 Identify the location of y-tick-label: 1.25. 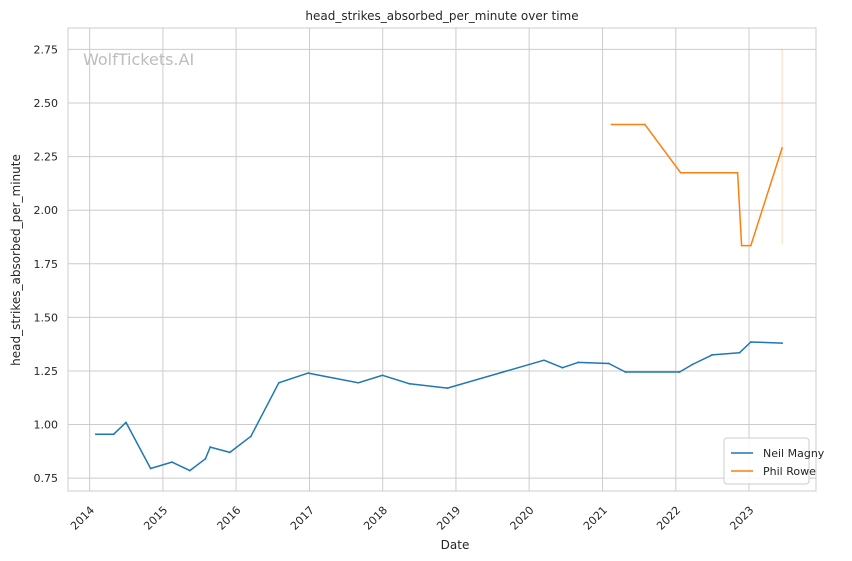
(46, 371).